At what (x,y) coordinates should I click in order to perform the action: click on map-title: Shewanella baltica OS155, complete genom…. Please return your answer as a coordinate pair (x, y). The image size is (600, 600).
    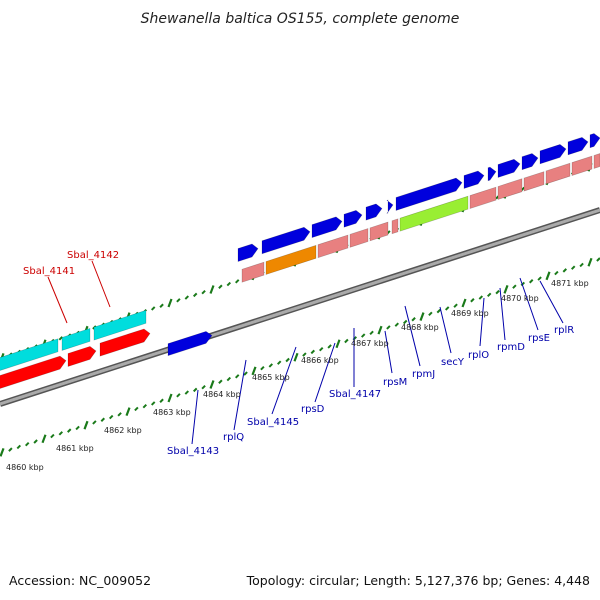
    Looking at the image, I should click on (300, 19).